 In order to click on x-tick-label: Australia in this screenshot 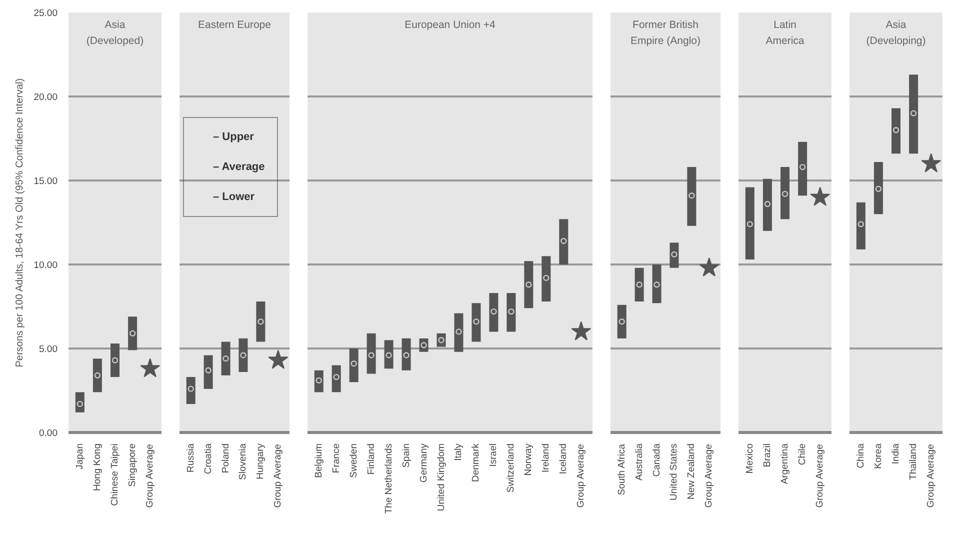, I will do `click(639, 461)`.